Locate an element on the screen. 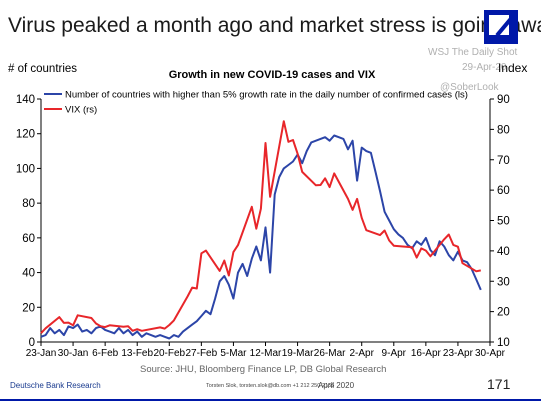  x-tick-label: 30-Jan is located at coordinates (73, 353).